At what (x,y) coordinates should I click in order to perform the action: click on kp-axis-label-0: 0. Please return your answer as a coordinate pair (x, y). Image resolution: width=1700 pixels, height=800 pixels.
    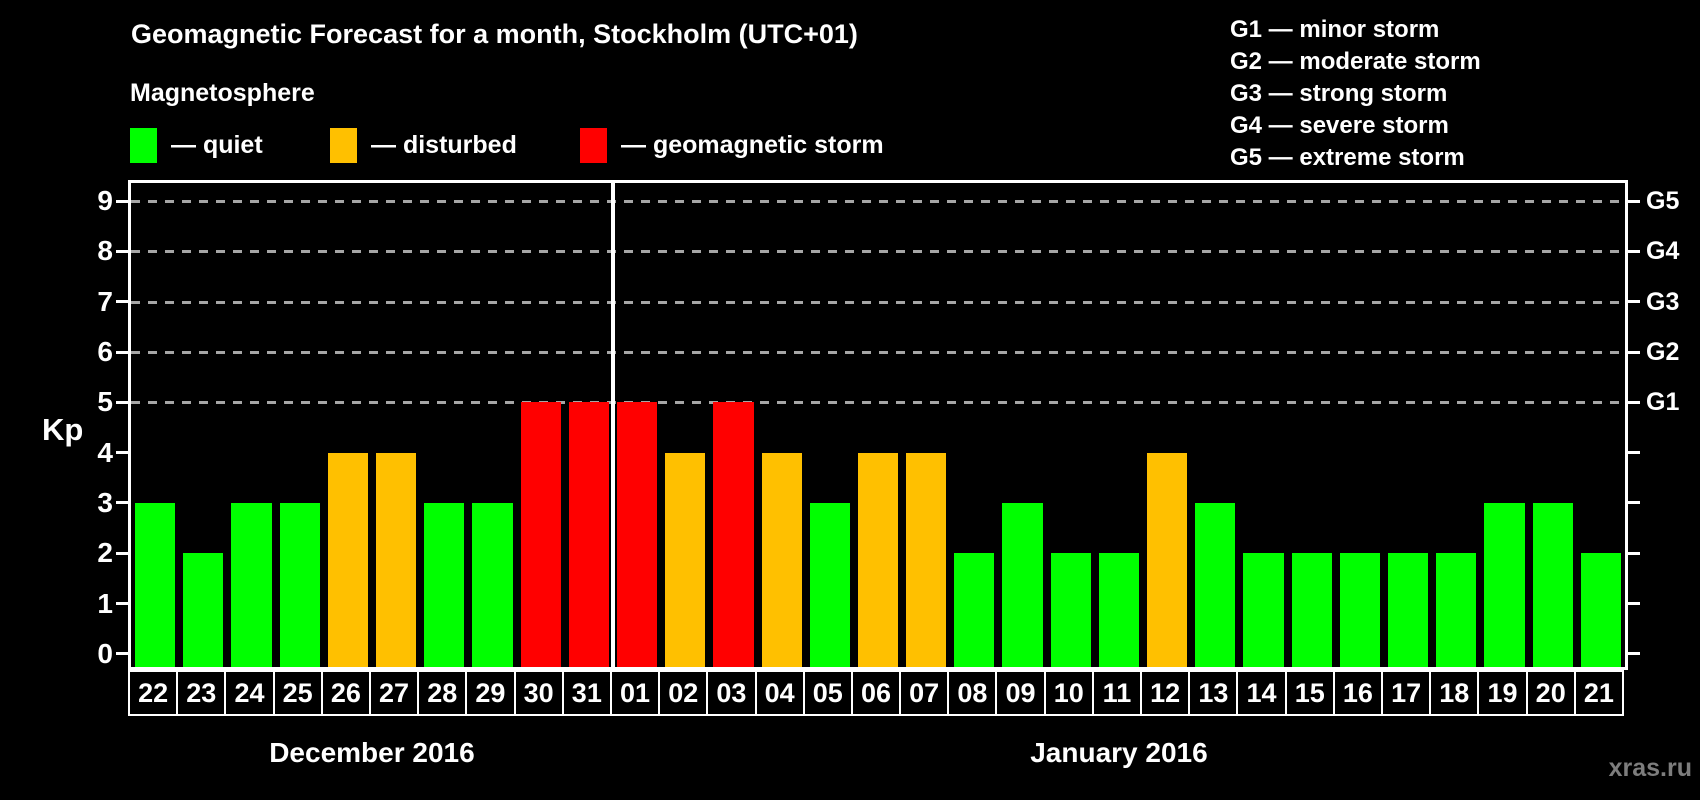
    Looking at the image, I should click on (105, 653).